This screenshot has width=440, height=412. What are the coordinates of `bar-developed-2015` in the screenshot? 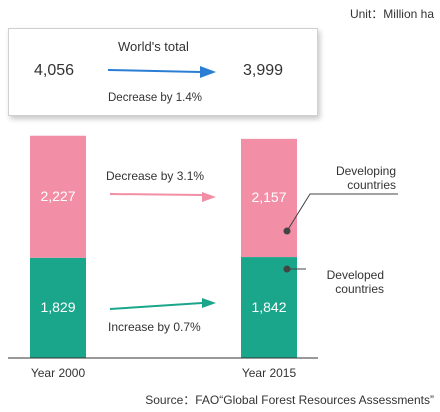 It's located at (269, 307).